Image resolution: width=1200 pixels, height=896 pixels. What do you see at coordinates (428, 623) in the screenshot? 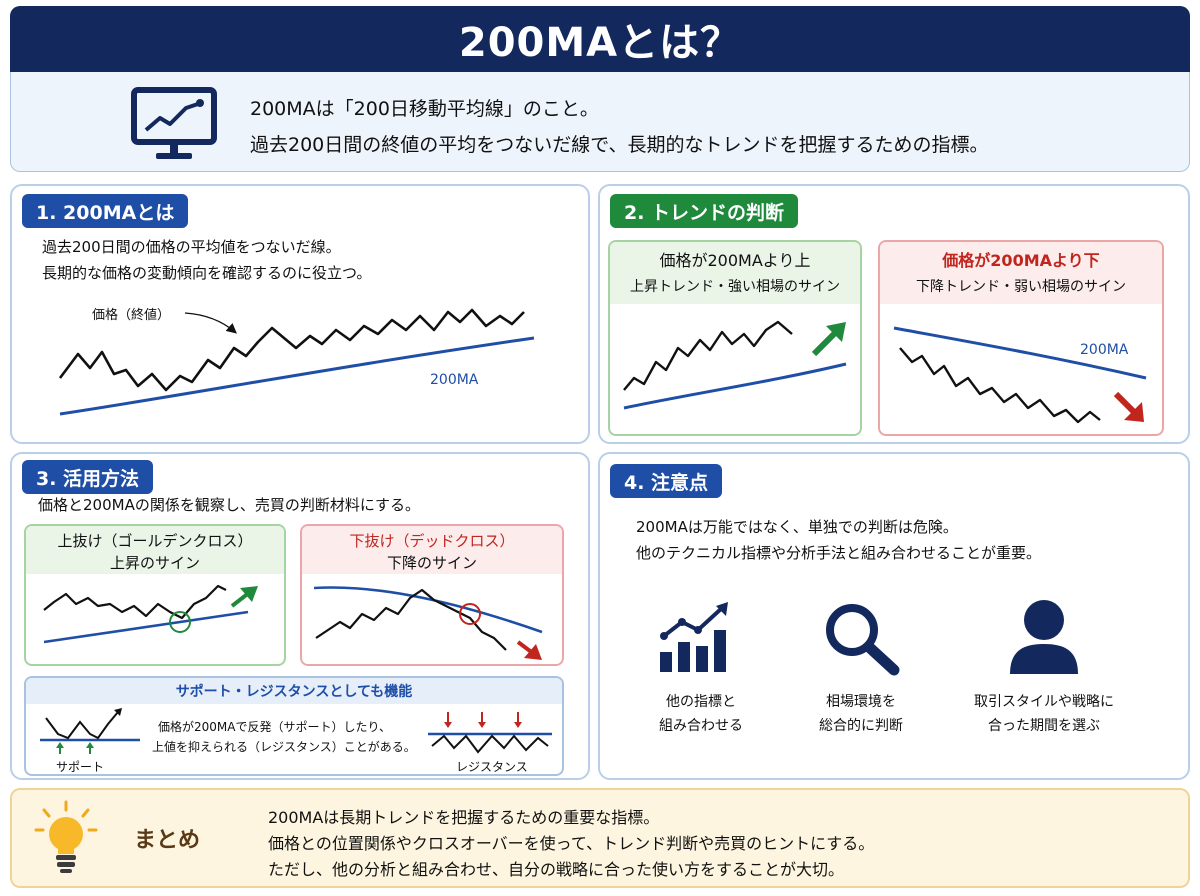
I see `dead-cross-chart` at bounding box center [428, 623].